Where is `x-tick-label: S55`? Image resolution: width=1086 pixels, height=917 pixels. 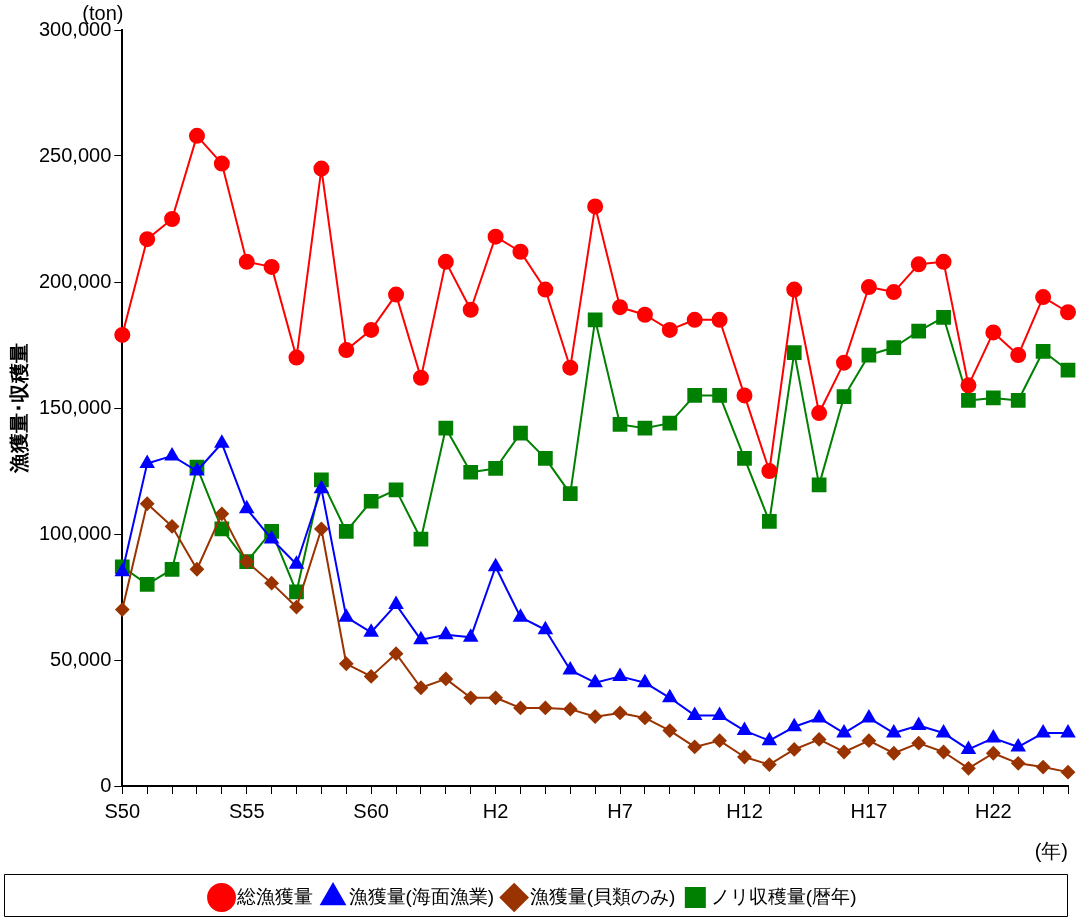 x-tick-label: S55 is located at coordinates (246, 810).